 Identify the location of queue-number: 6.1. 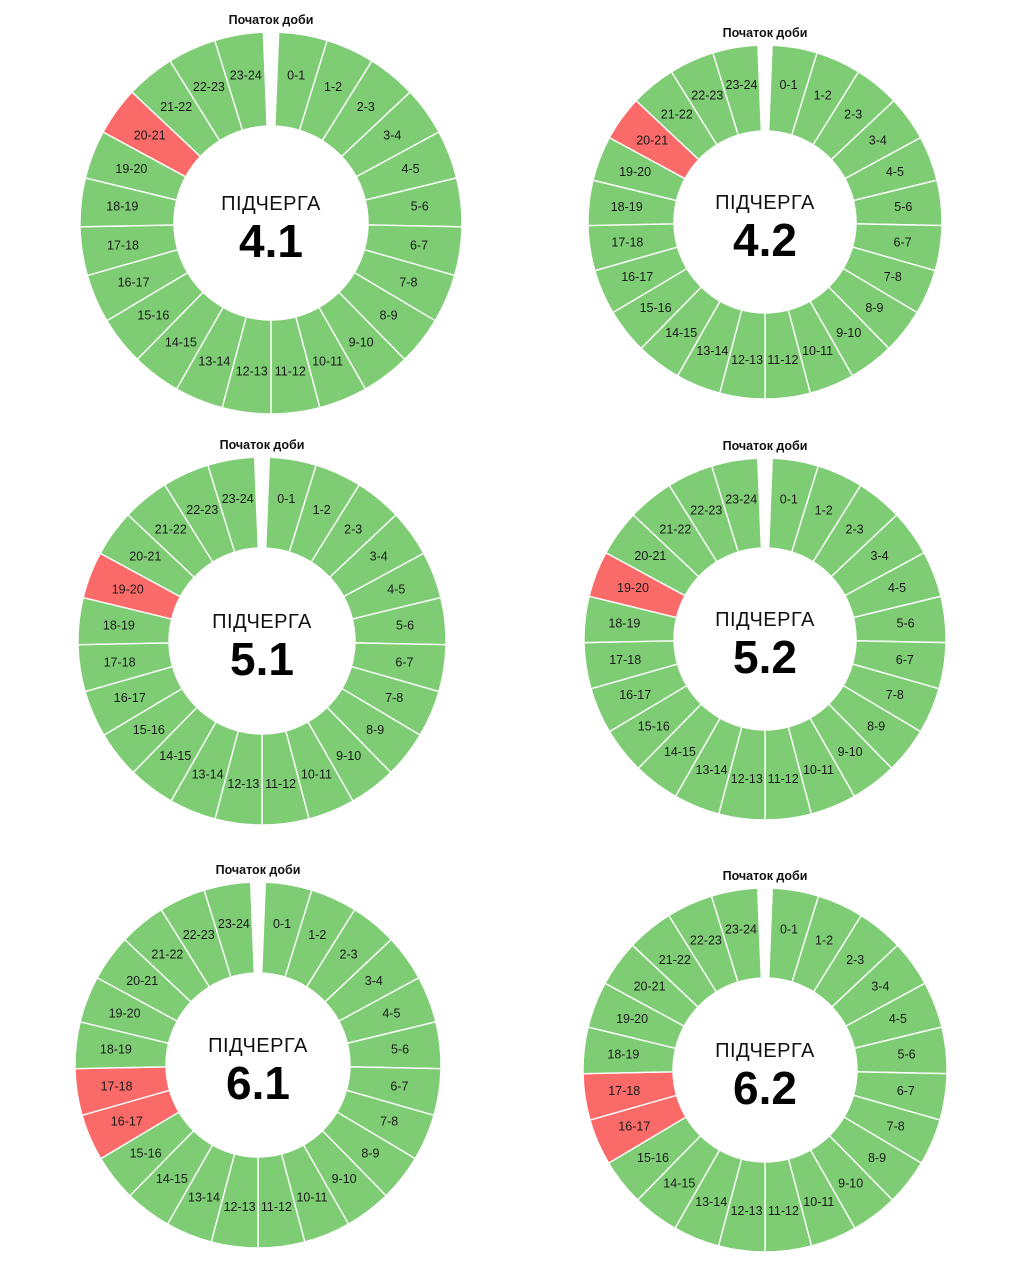
(258, 1083).